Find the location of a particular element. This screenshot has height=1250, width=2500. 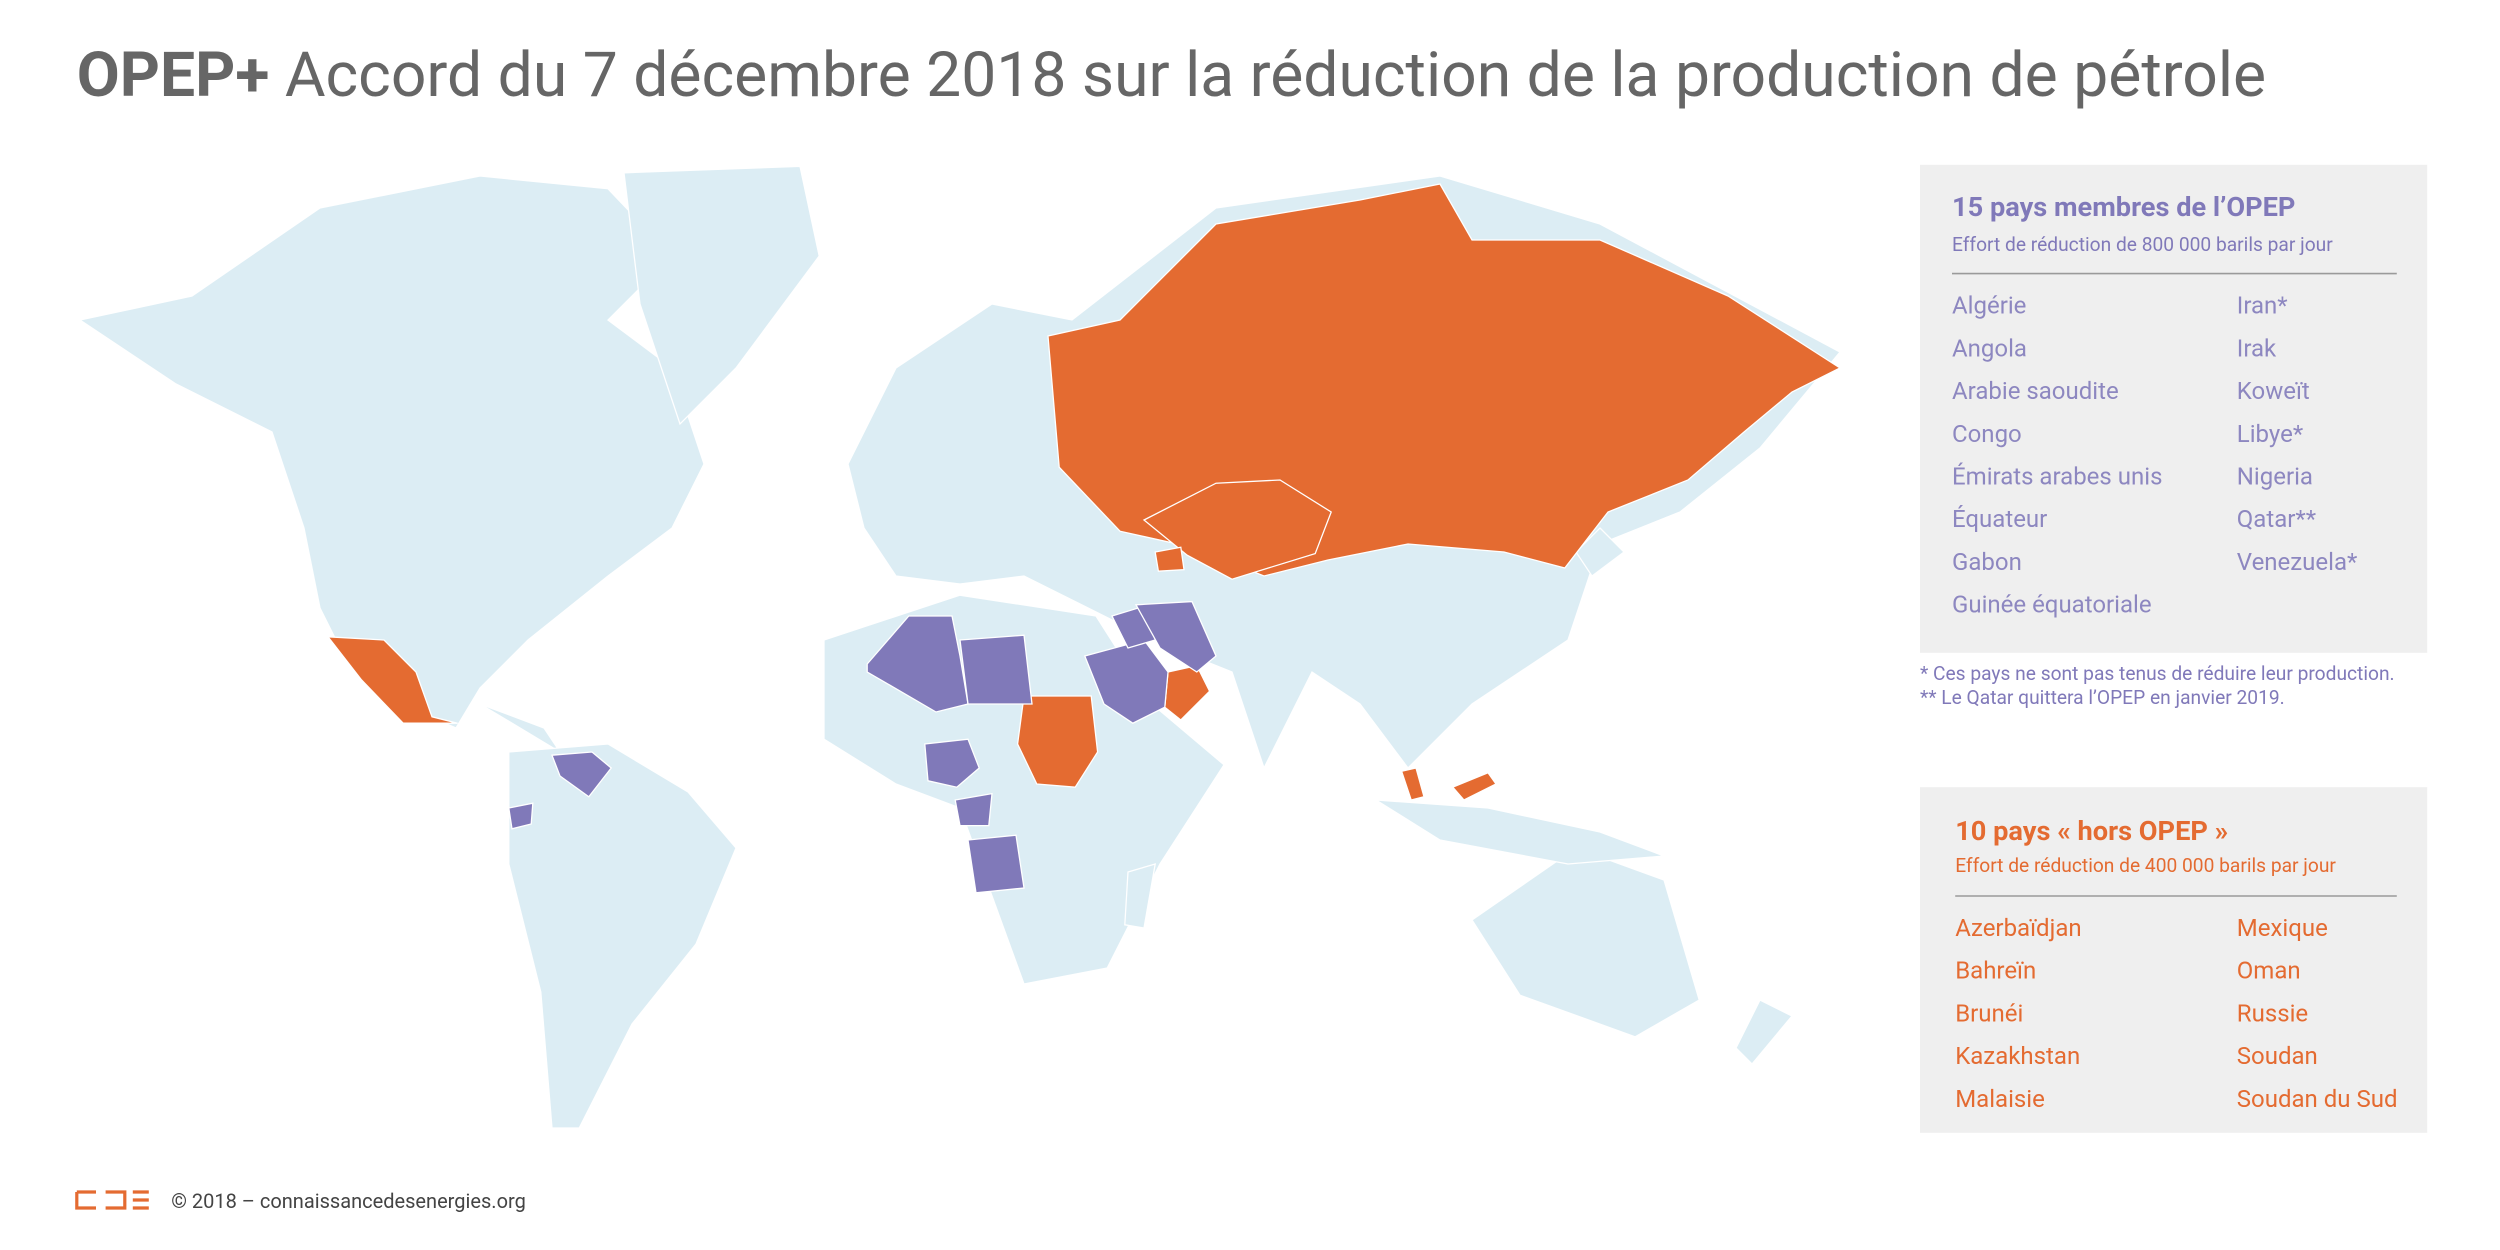

nigeria is located at coordinates (952, 763).